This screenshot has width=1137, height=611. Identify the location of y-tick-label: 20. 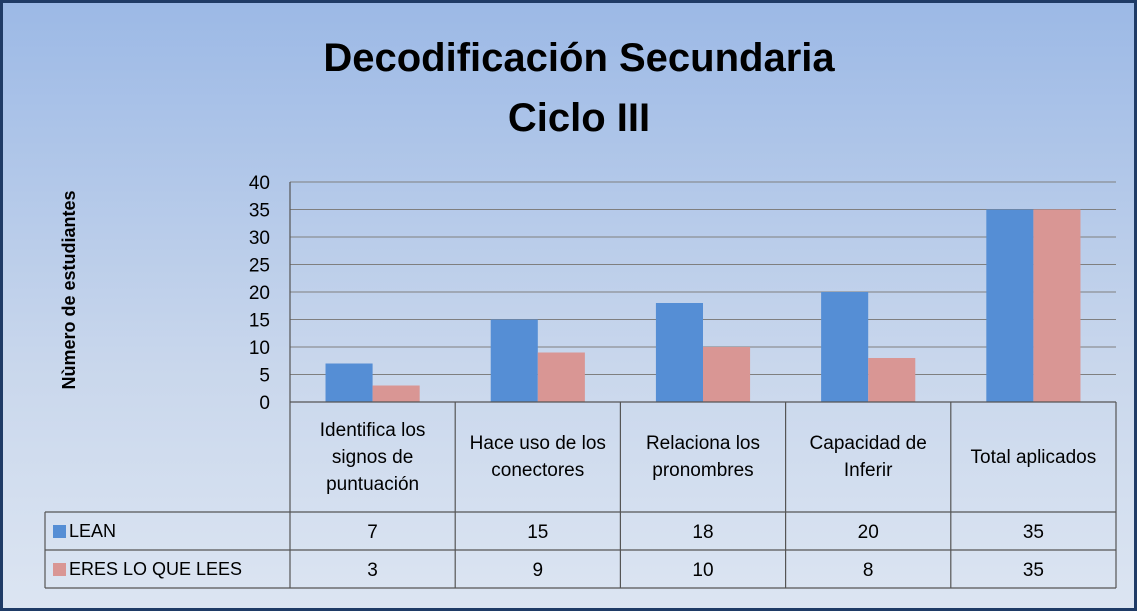
(259, 293).